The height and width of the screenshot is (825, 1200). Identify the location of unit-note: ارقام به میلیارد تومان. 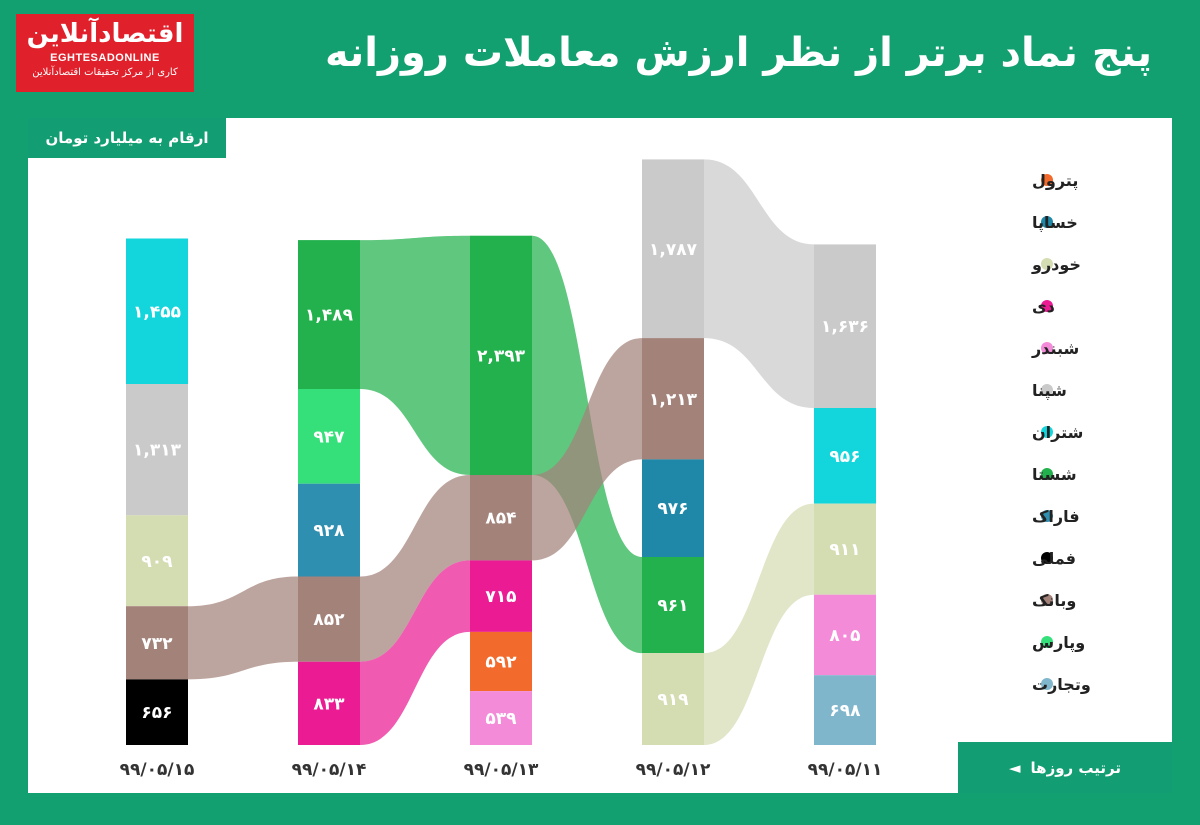
(127, 138).